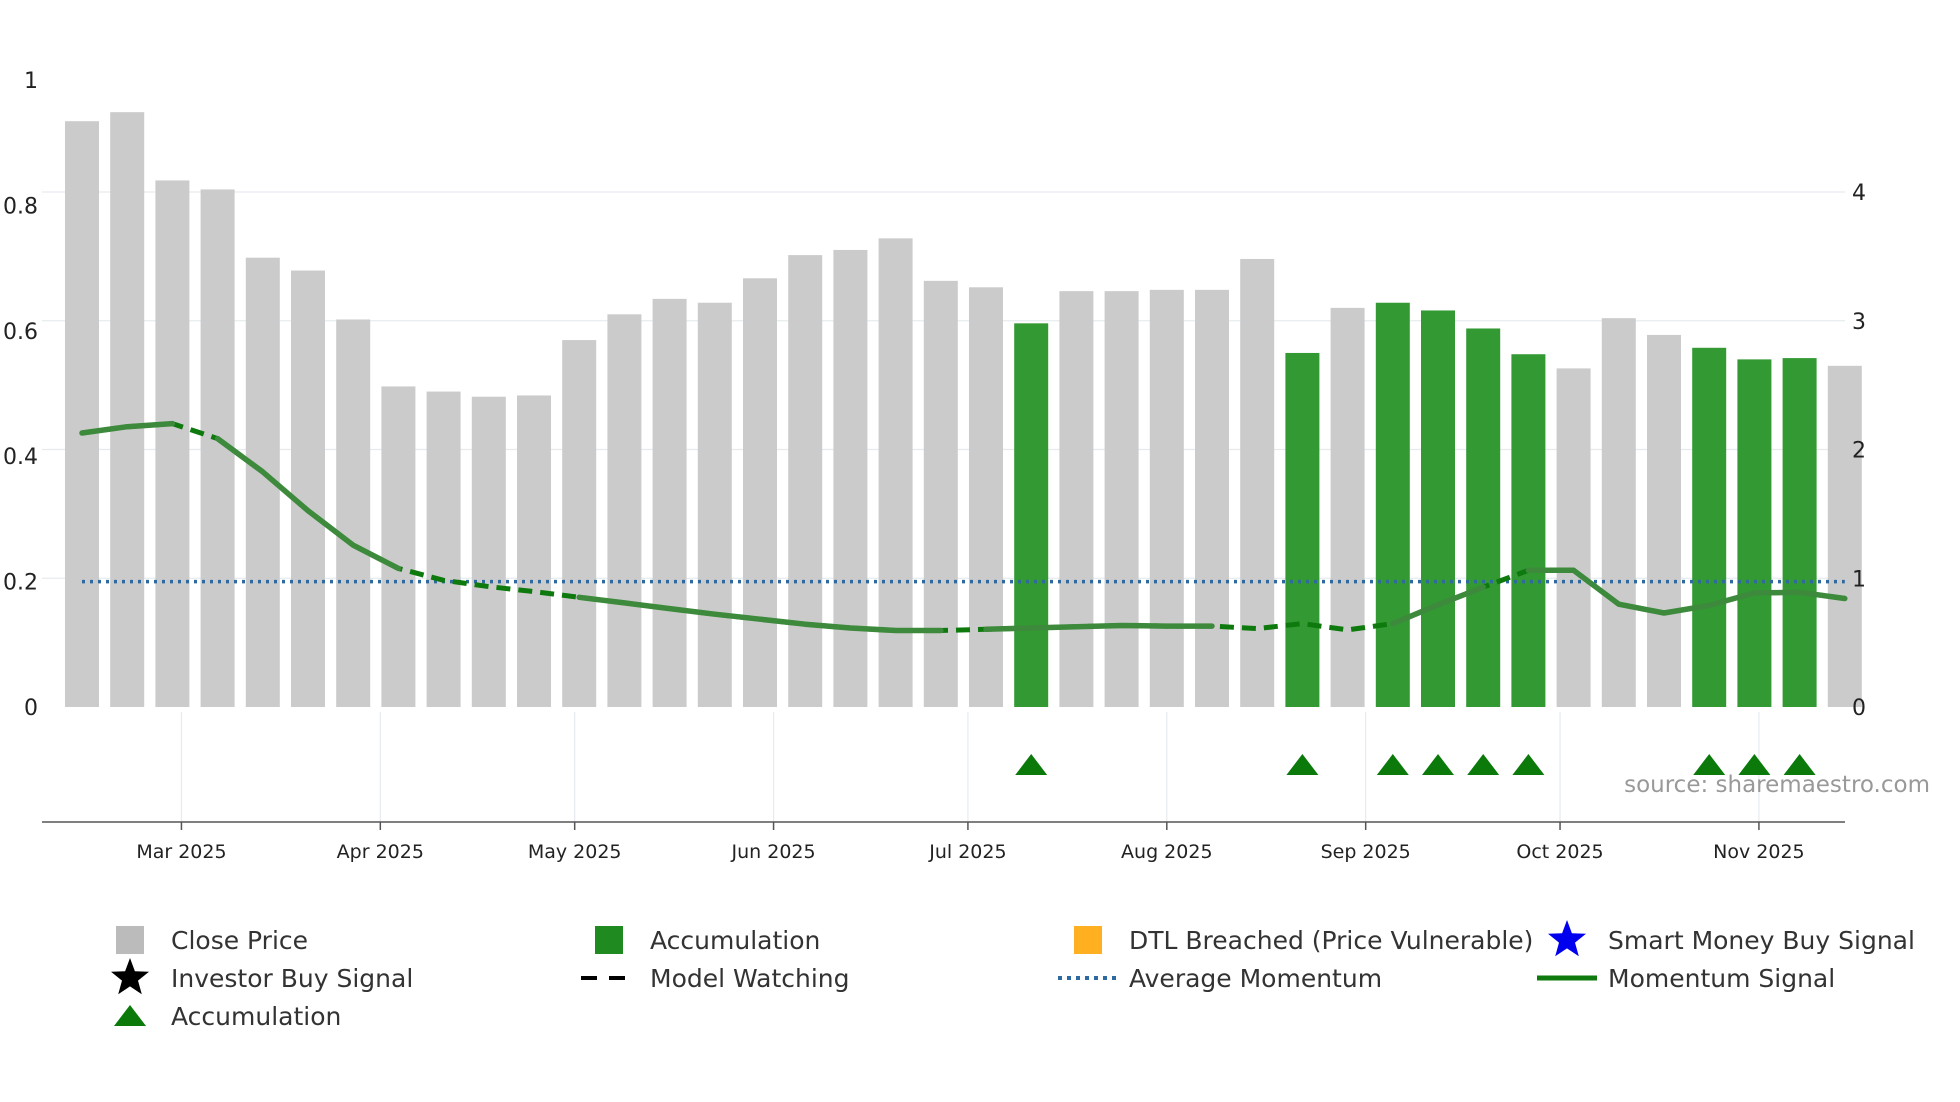 This screenshot has height=1102, width=1960. I want to click on accumulation-markers, so click(1415, 764).